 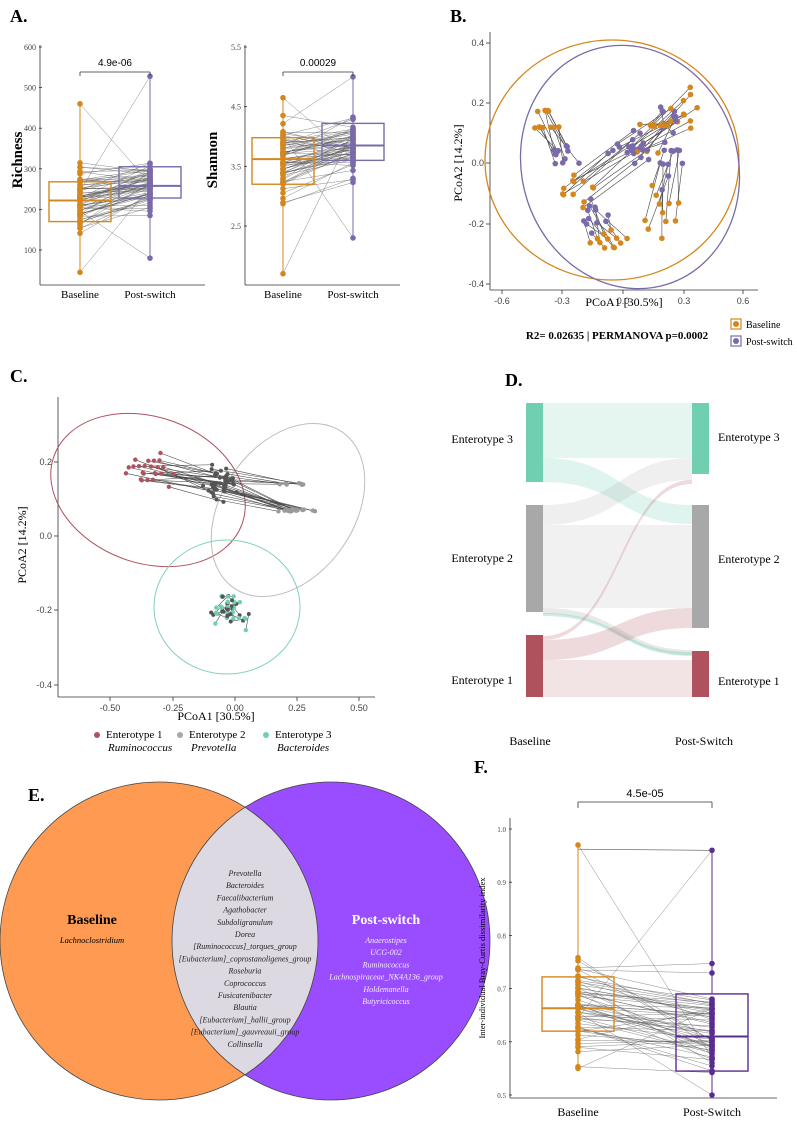 I want to click on venn-shared-genus: Fusicatenibacter, so click(x=245, y=995).